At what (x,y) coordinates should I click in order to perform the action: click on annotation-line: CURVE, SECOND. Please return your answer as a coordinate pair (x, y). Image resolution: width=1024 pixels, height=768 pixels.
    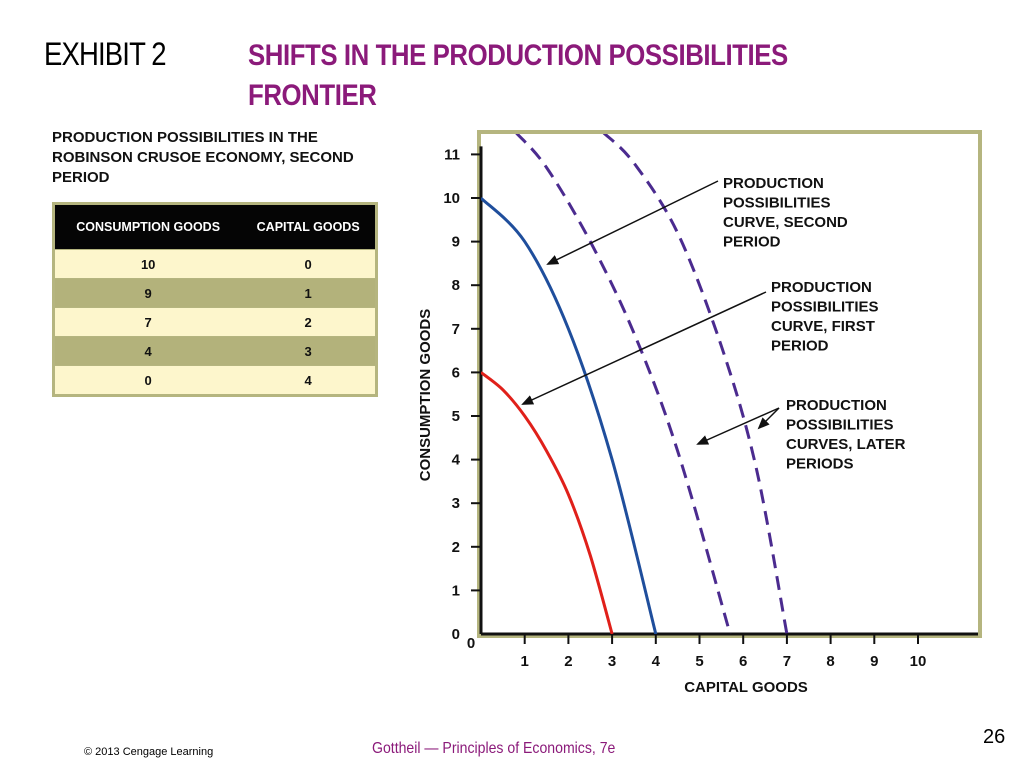
    Looking at the image, I should click on (785, 222).